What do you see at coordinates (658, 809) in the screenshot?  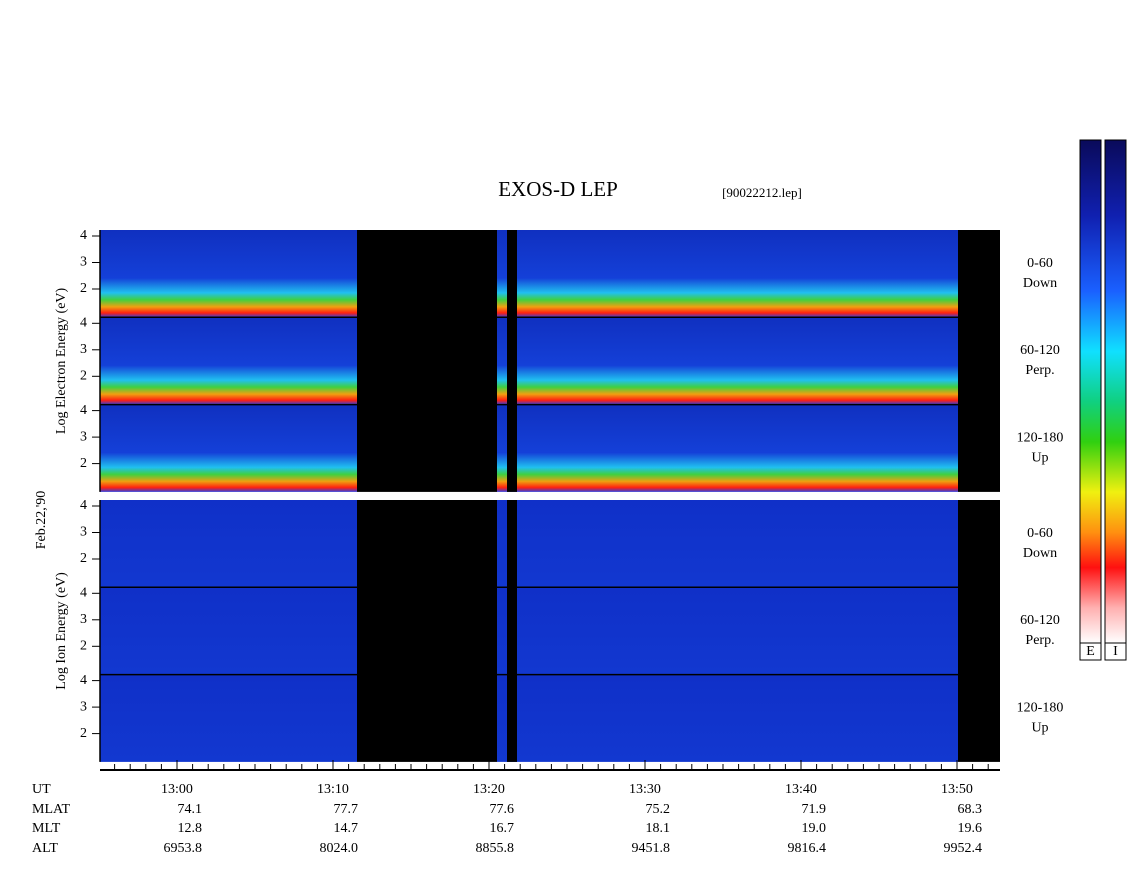 I see `ephemeris-value: 75.2` at bounding box center [658, 809].